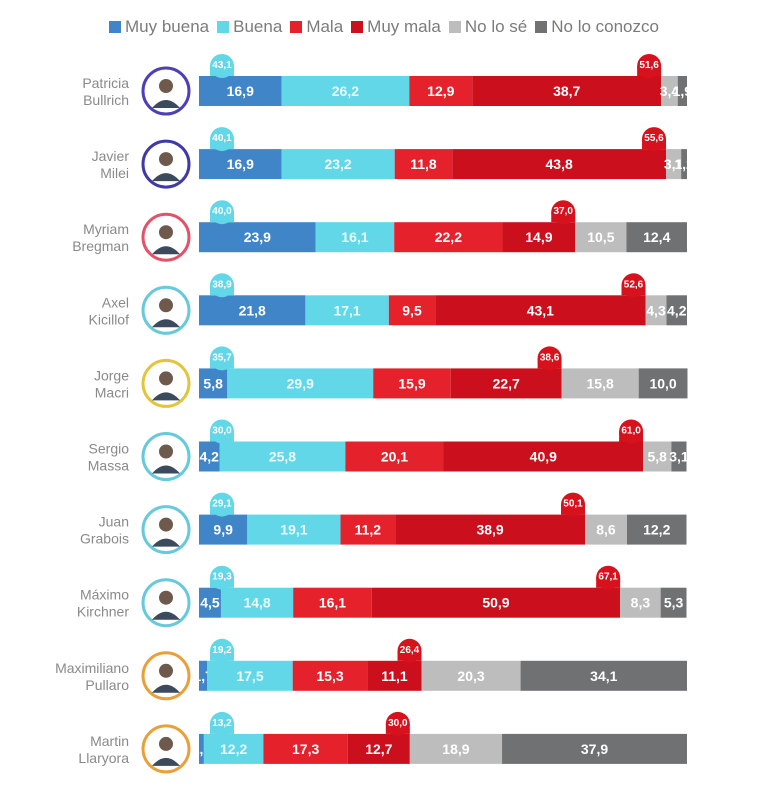 Image resolution: width=768 pixels, height=802 pixels. Describe the element at coordinates (106, 229) in the screenshot. I see `row-name-line: Myriam` at that location.